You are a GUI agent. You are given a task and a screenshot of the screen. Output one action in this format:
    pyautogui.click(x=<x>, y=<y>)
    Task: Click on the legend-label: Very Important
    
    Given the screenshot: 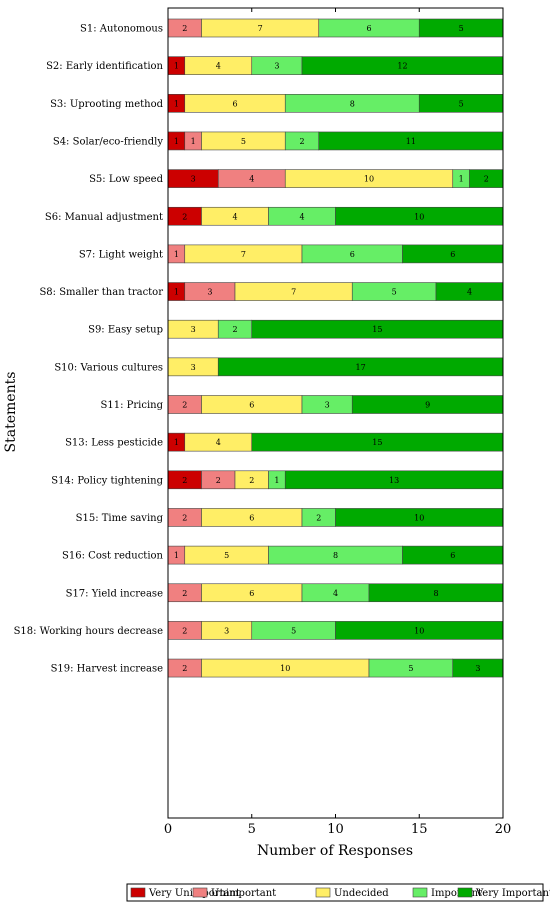 What is the action you would take?
    pyautogui.click(x=512, y=893)
    